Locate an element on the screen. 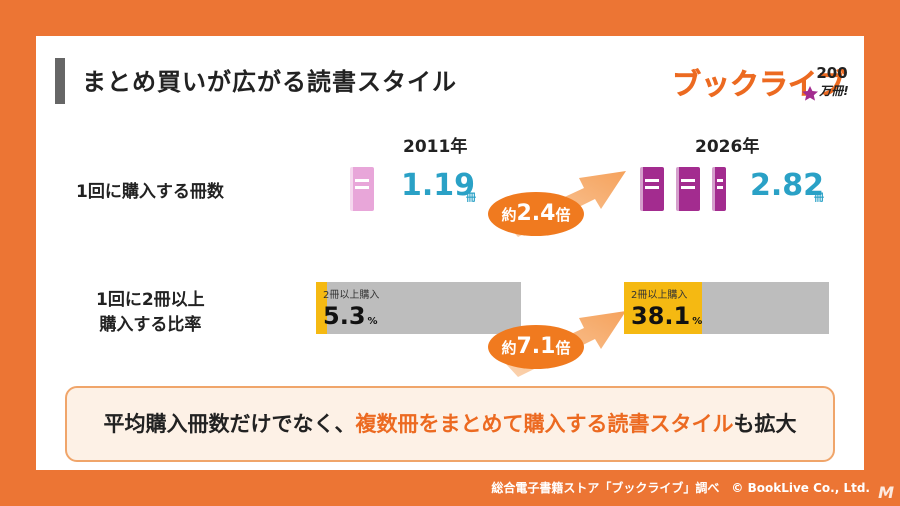 The image size is (900, 506). title-accent-bar is located at coordinates (60, 81).